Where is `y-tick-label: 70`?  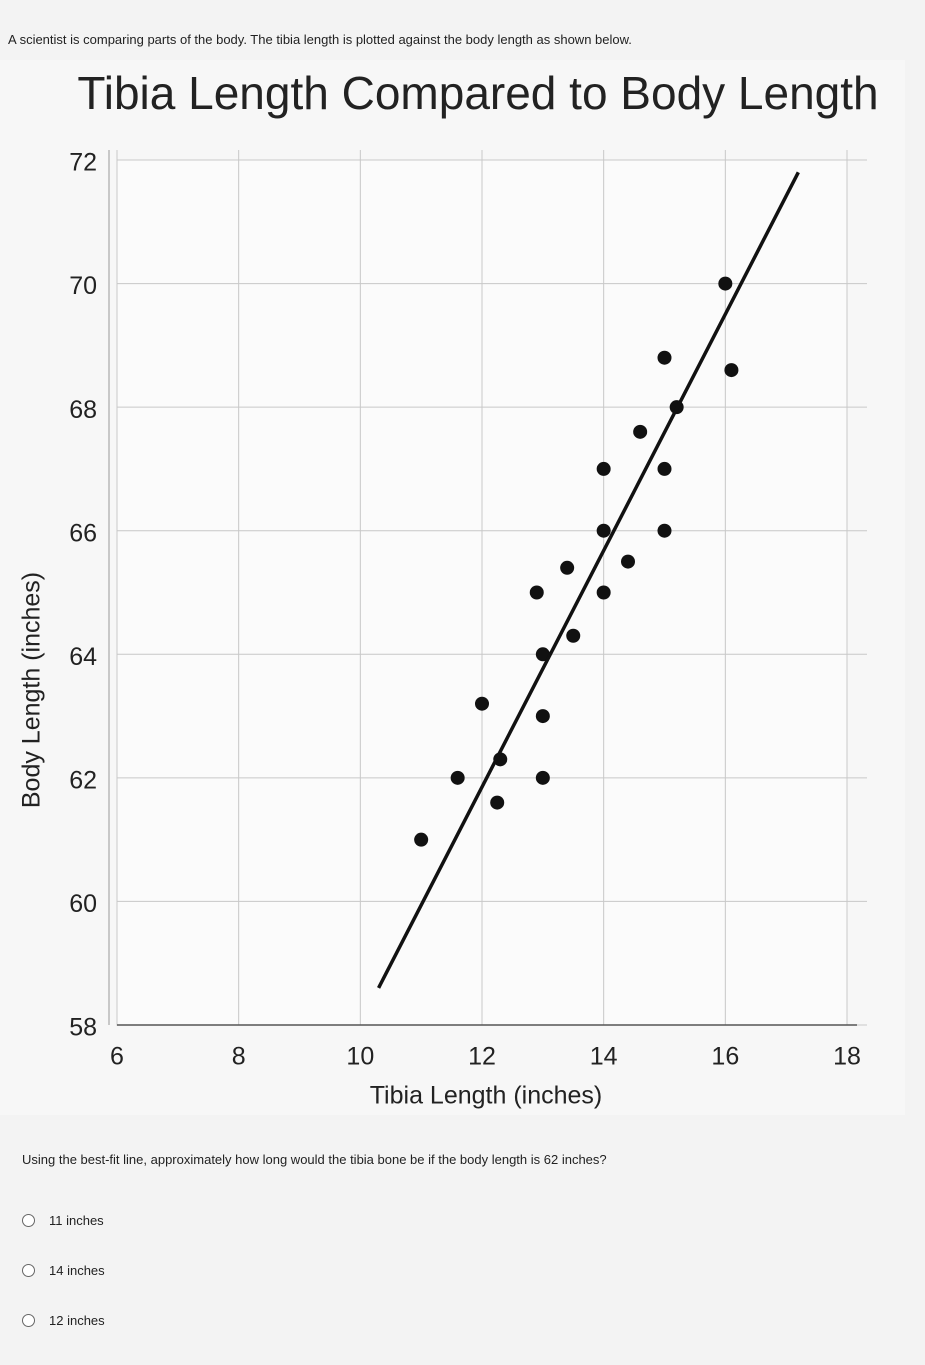 y-tick-label: 70 is located at coordinates (83, 286).